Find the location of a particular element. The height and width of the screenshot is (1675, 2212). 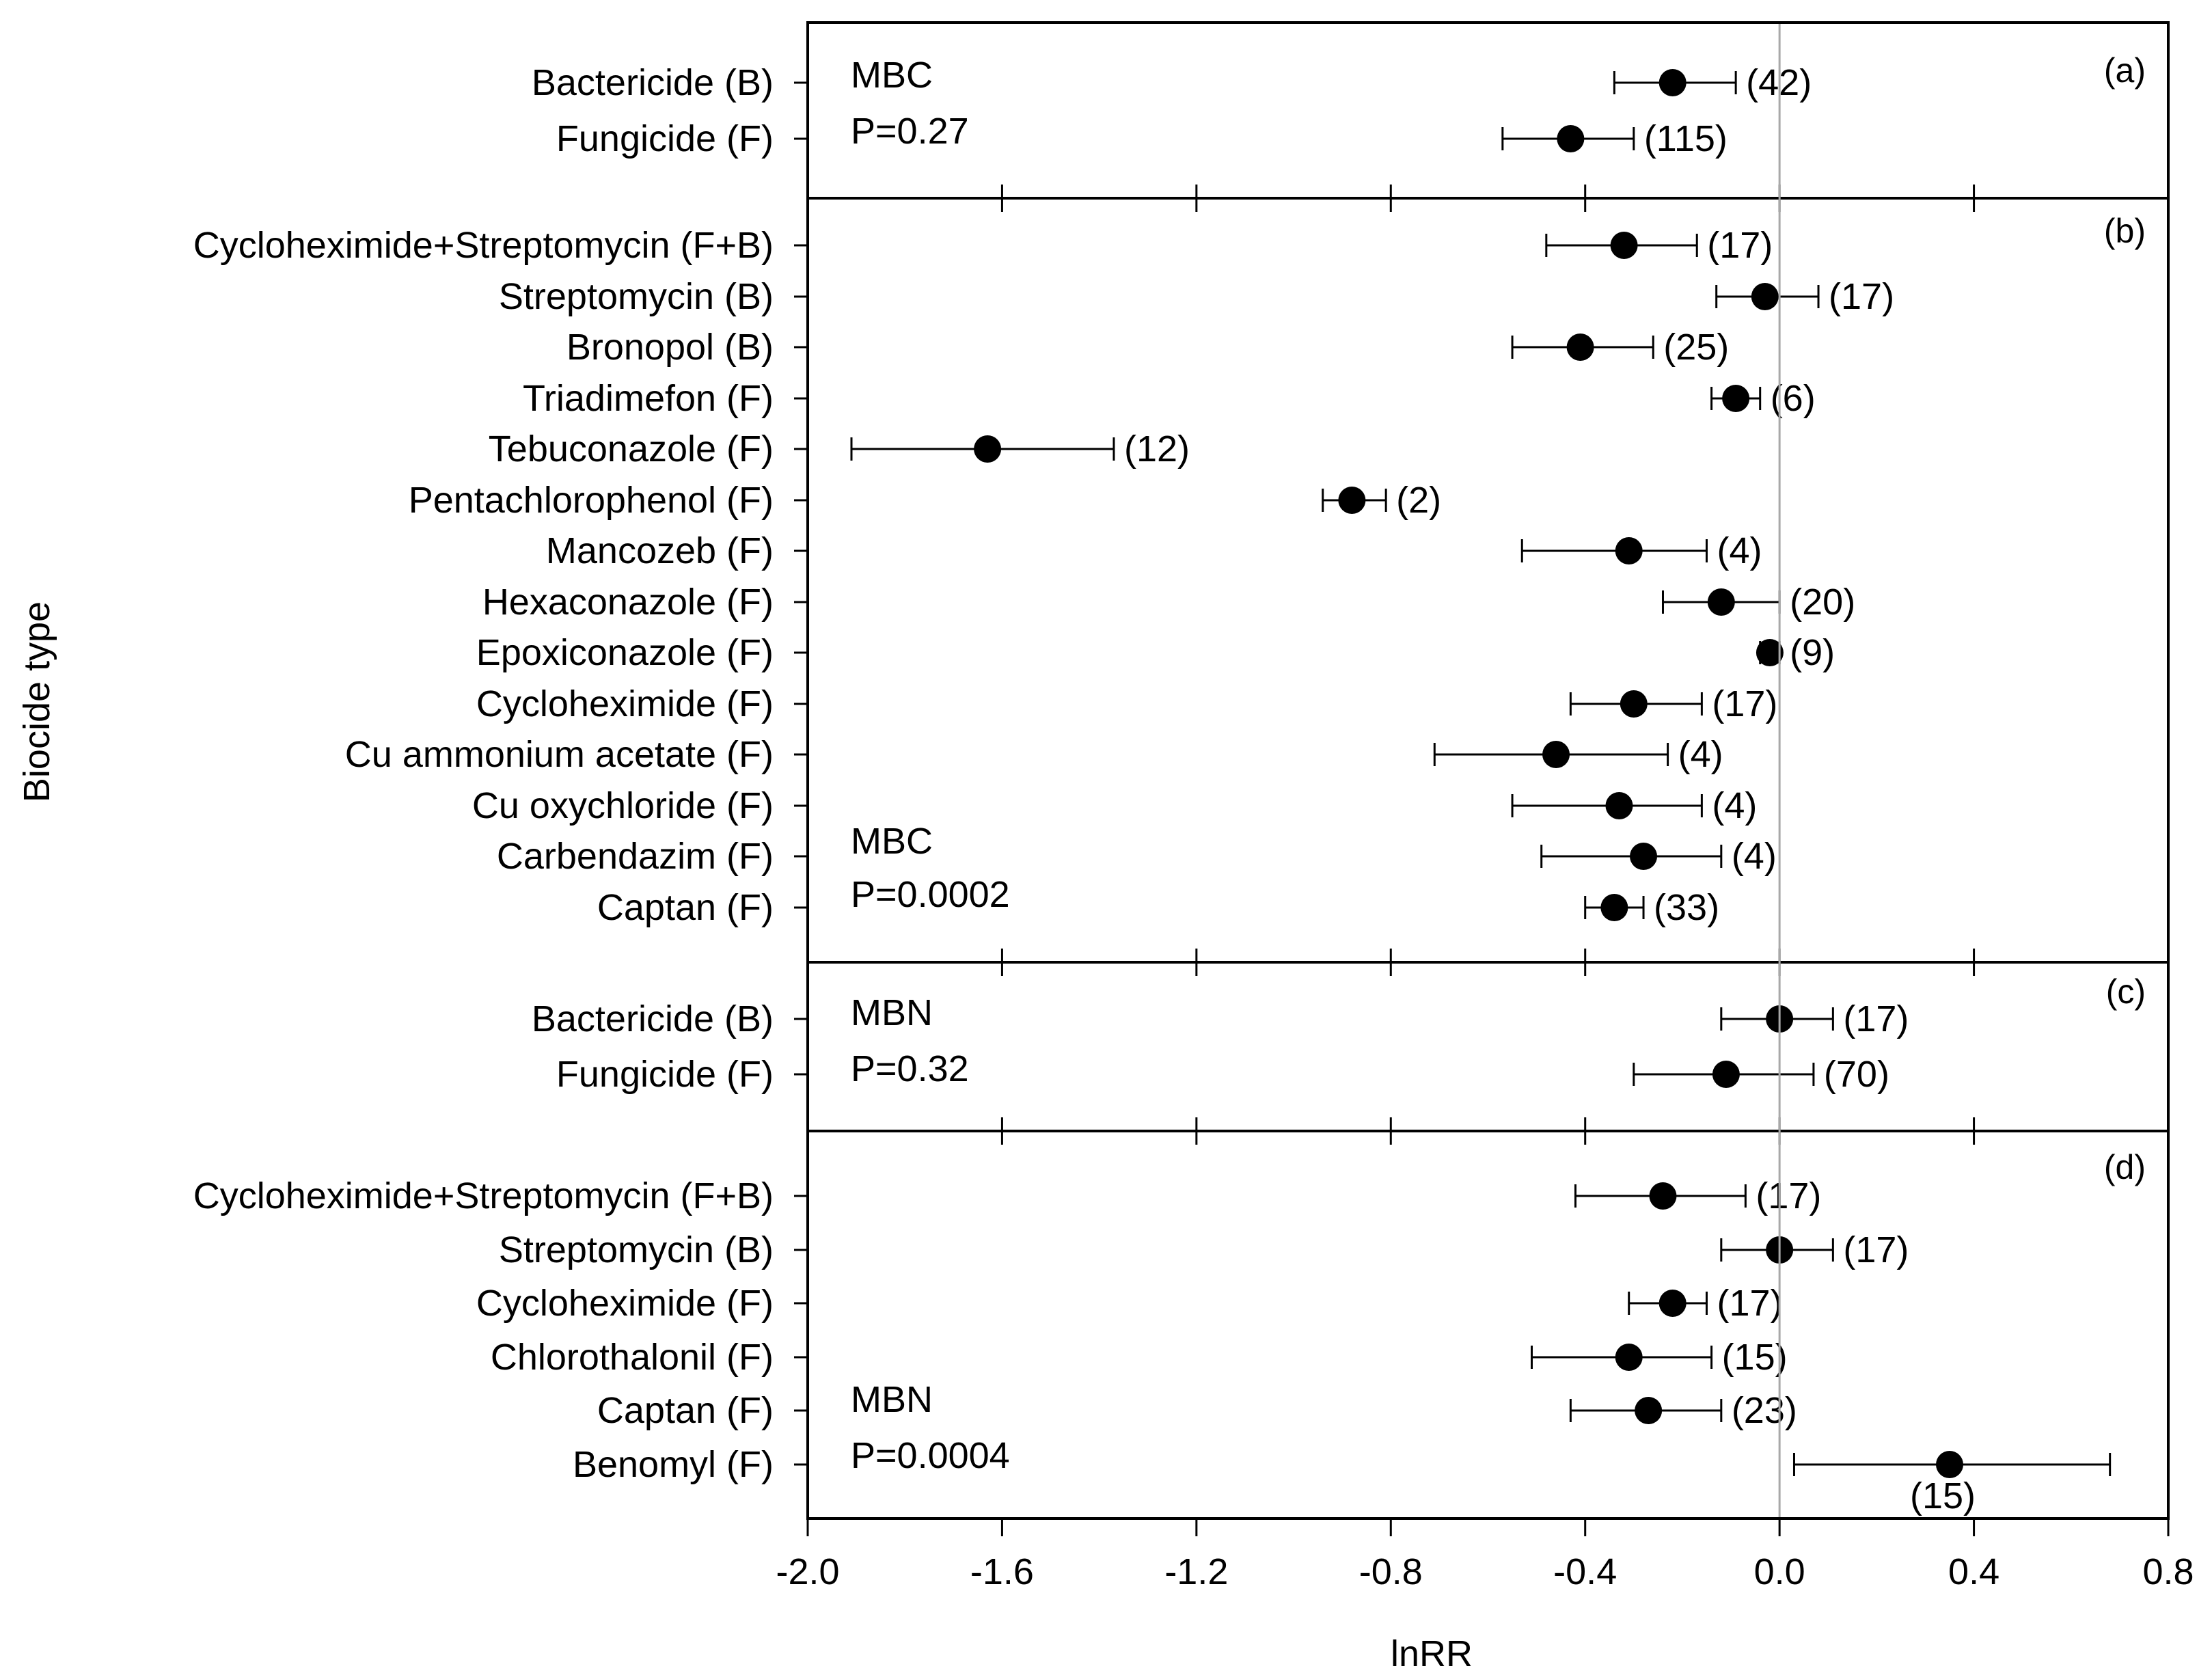

sample-size-label: (23) is located at coordinates (1765, 1411).